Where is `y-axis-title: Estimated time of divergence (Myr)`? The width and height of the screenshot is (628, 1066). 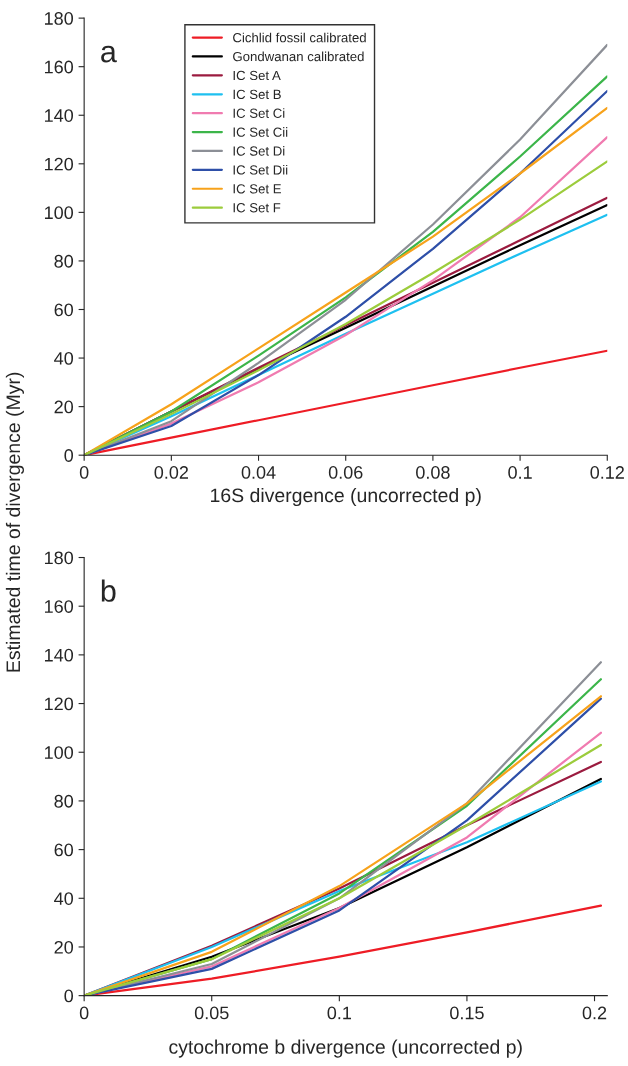
y-axis-title: Estimated time of divergence (Myr) is located at coordinates (14, 522).